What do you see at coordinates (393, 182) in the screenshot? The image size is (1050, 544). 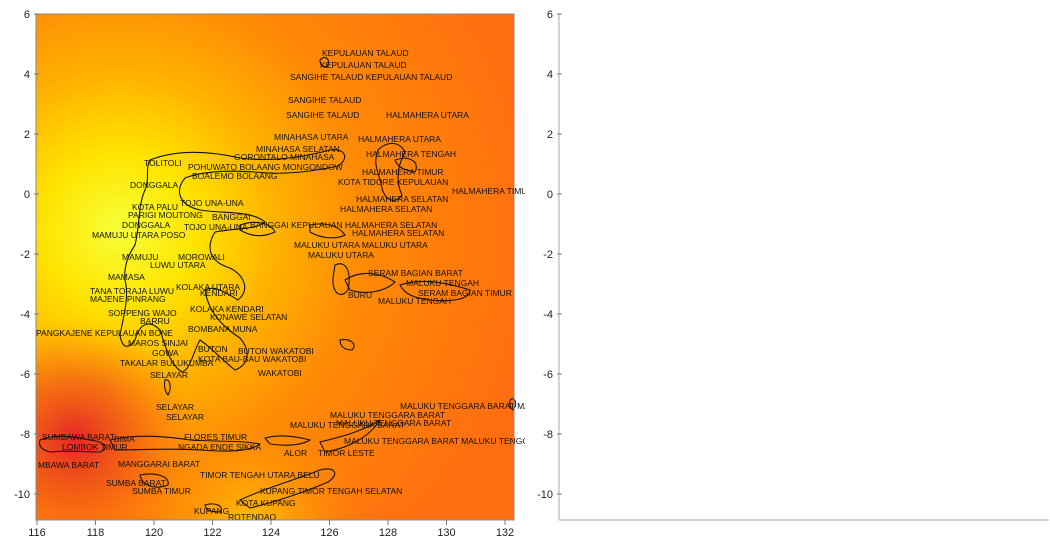 I see `region-label: KOTA TIDORE KEPULAUAN` at bounding box center [393, 182].